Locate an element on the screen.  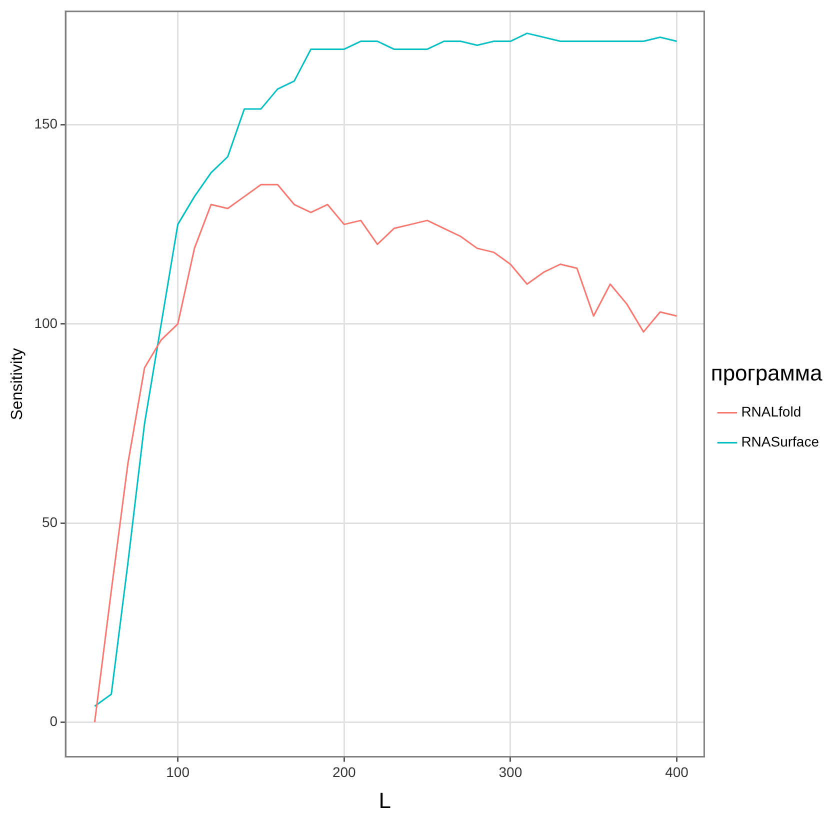
y-tick-label: 50 is located at coordinates (50, 522).